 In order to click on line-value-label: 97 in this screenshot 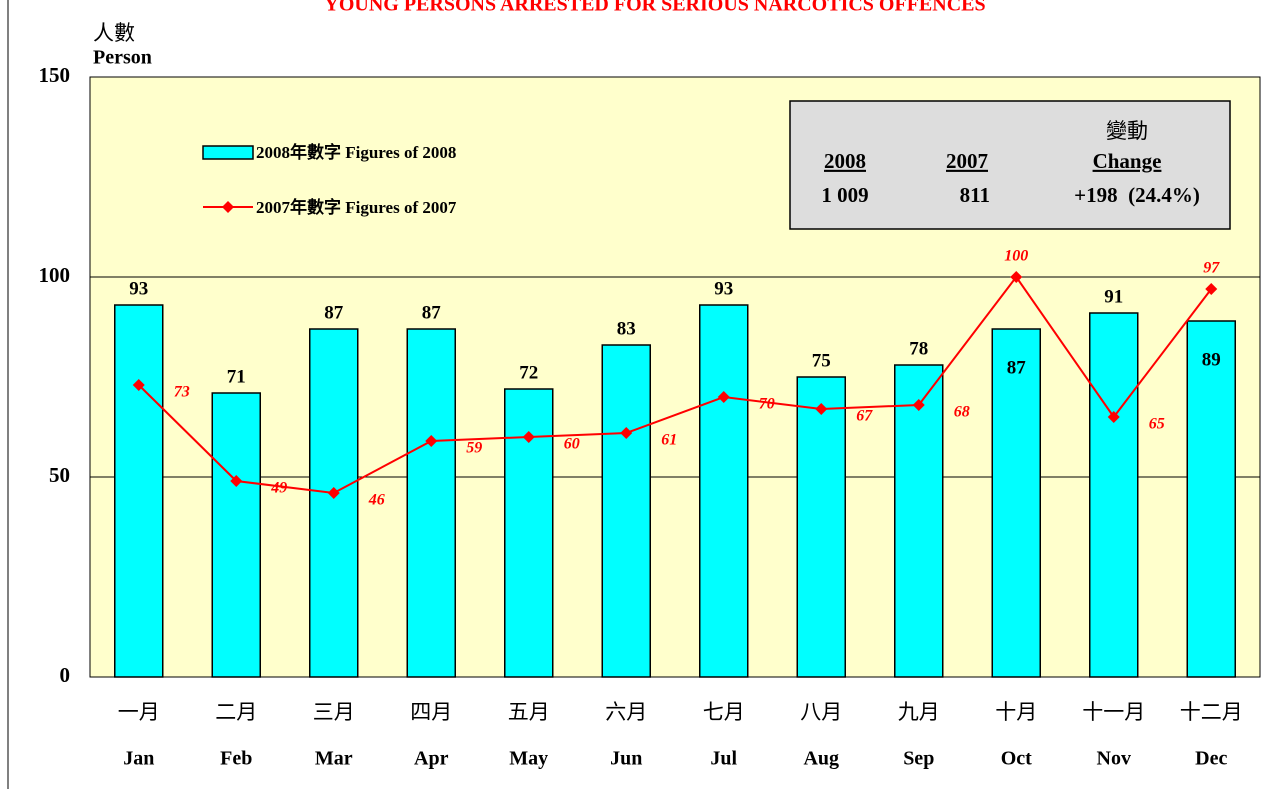, I will do `click(1211, 268)`.